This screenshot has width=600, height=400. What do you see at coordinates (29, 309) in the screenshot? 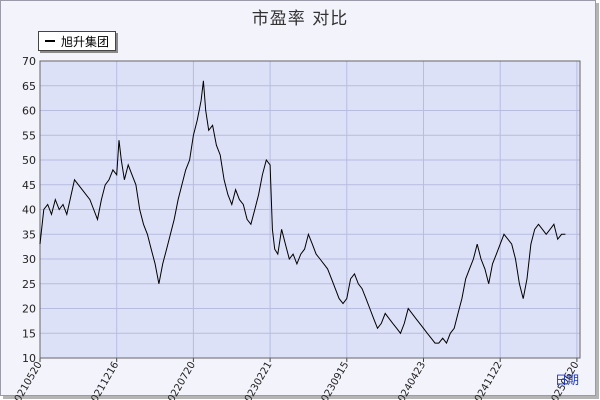
I see `y-tick-label: 20` at bounding box center [29, 309].